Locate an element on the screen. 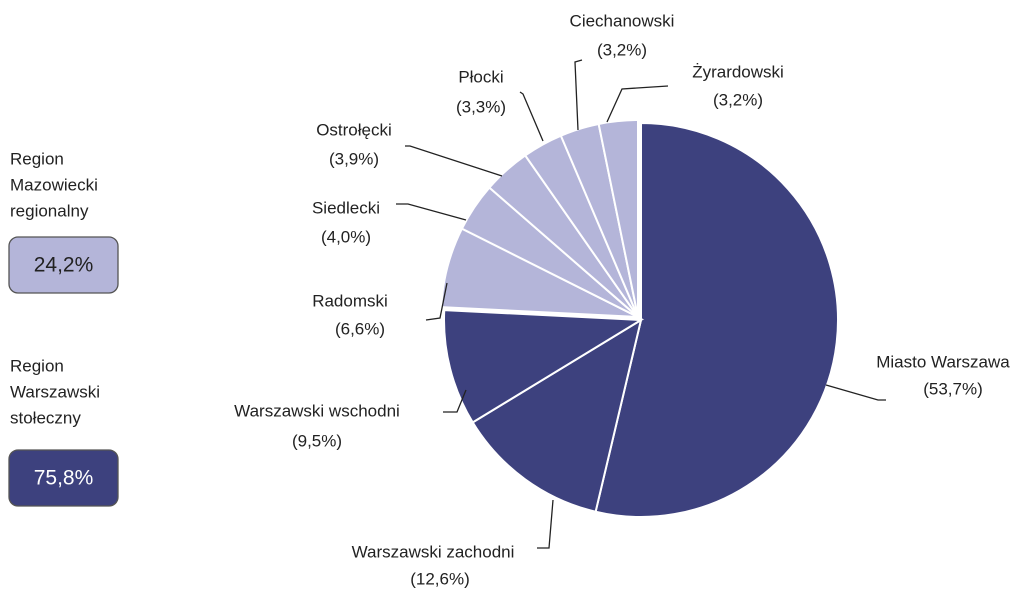 The width and height of the screenshot is (1035, 590). group-label: stołeczny is located at coordinates (45, 417).